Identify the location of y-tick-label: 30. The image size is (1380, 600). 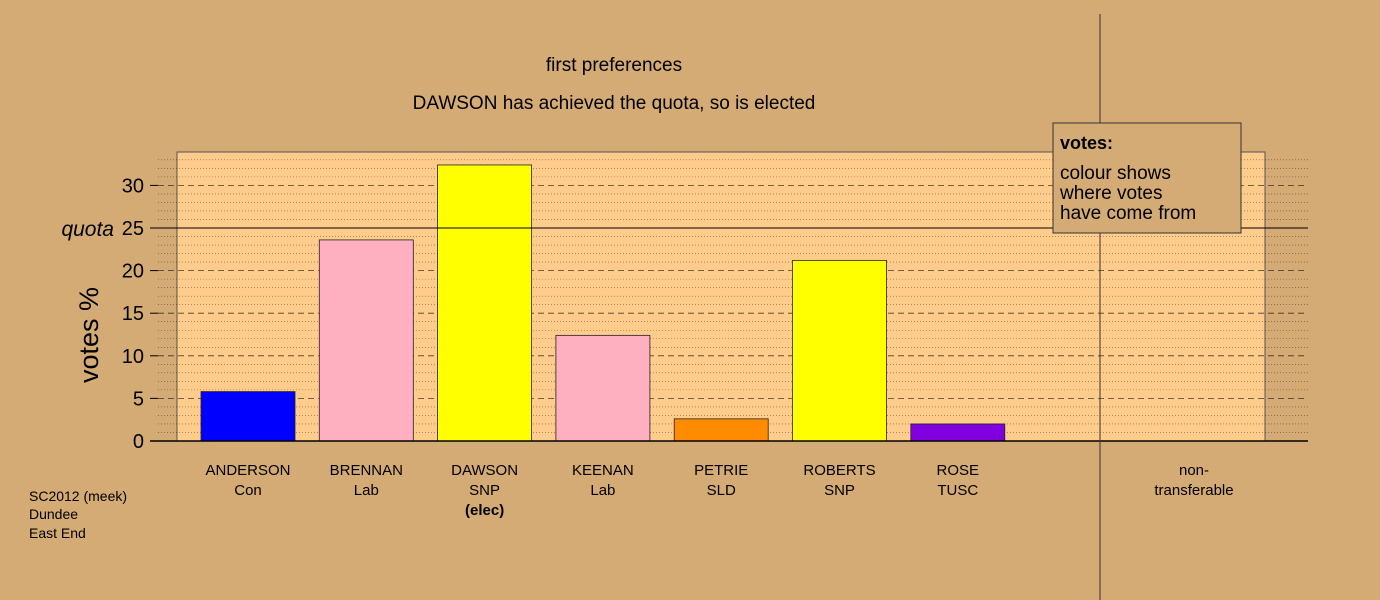
(133, 186).